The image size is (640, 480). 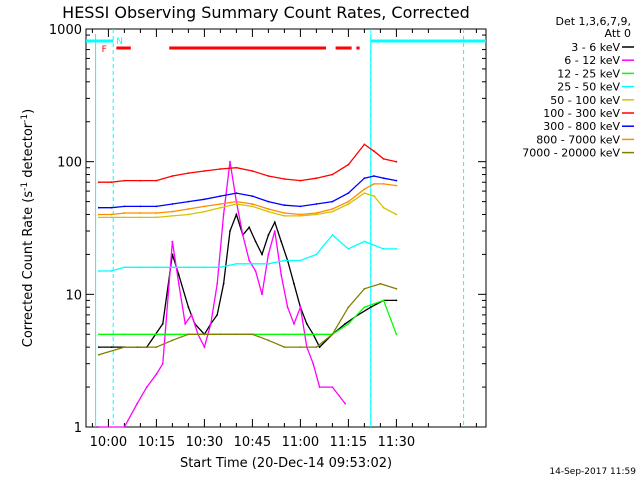 I want to click on y-axis-label-mid: detector, so click(x=28, y=152).